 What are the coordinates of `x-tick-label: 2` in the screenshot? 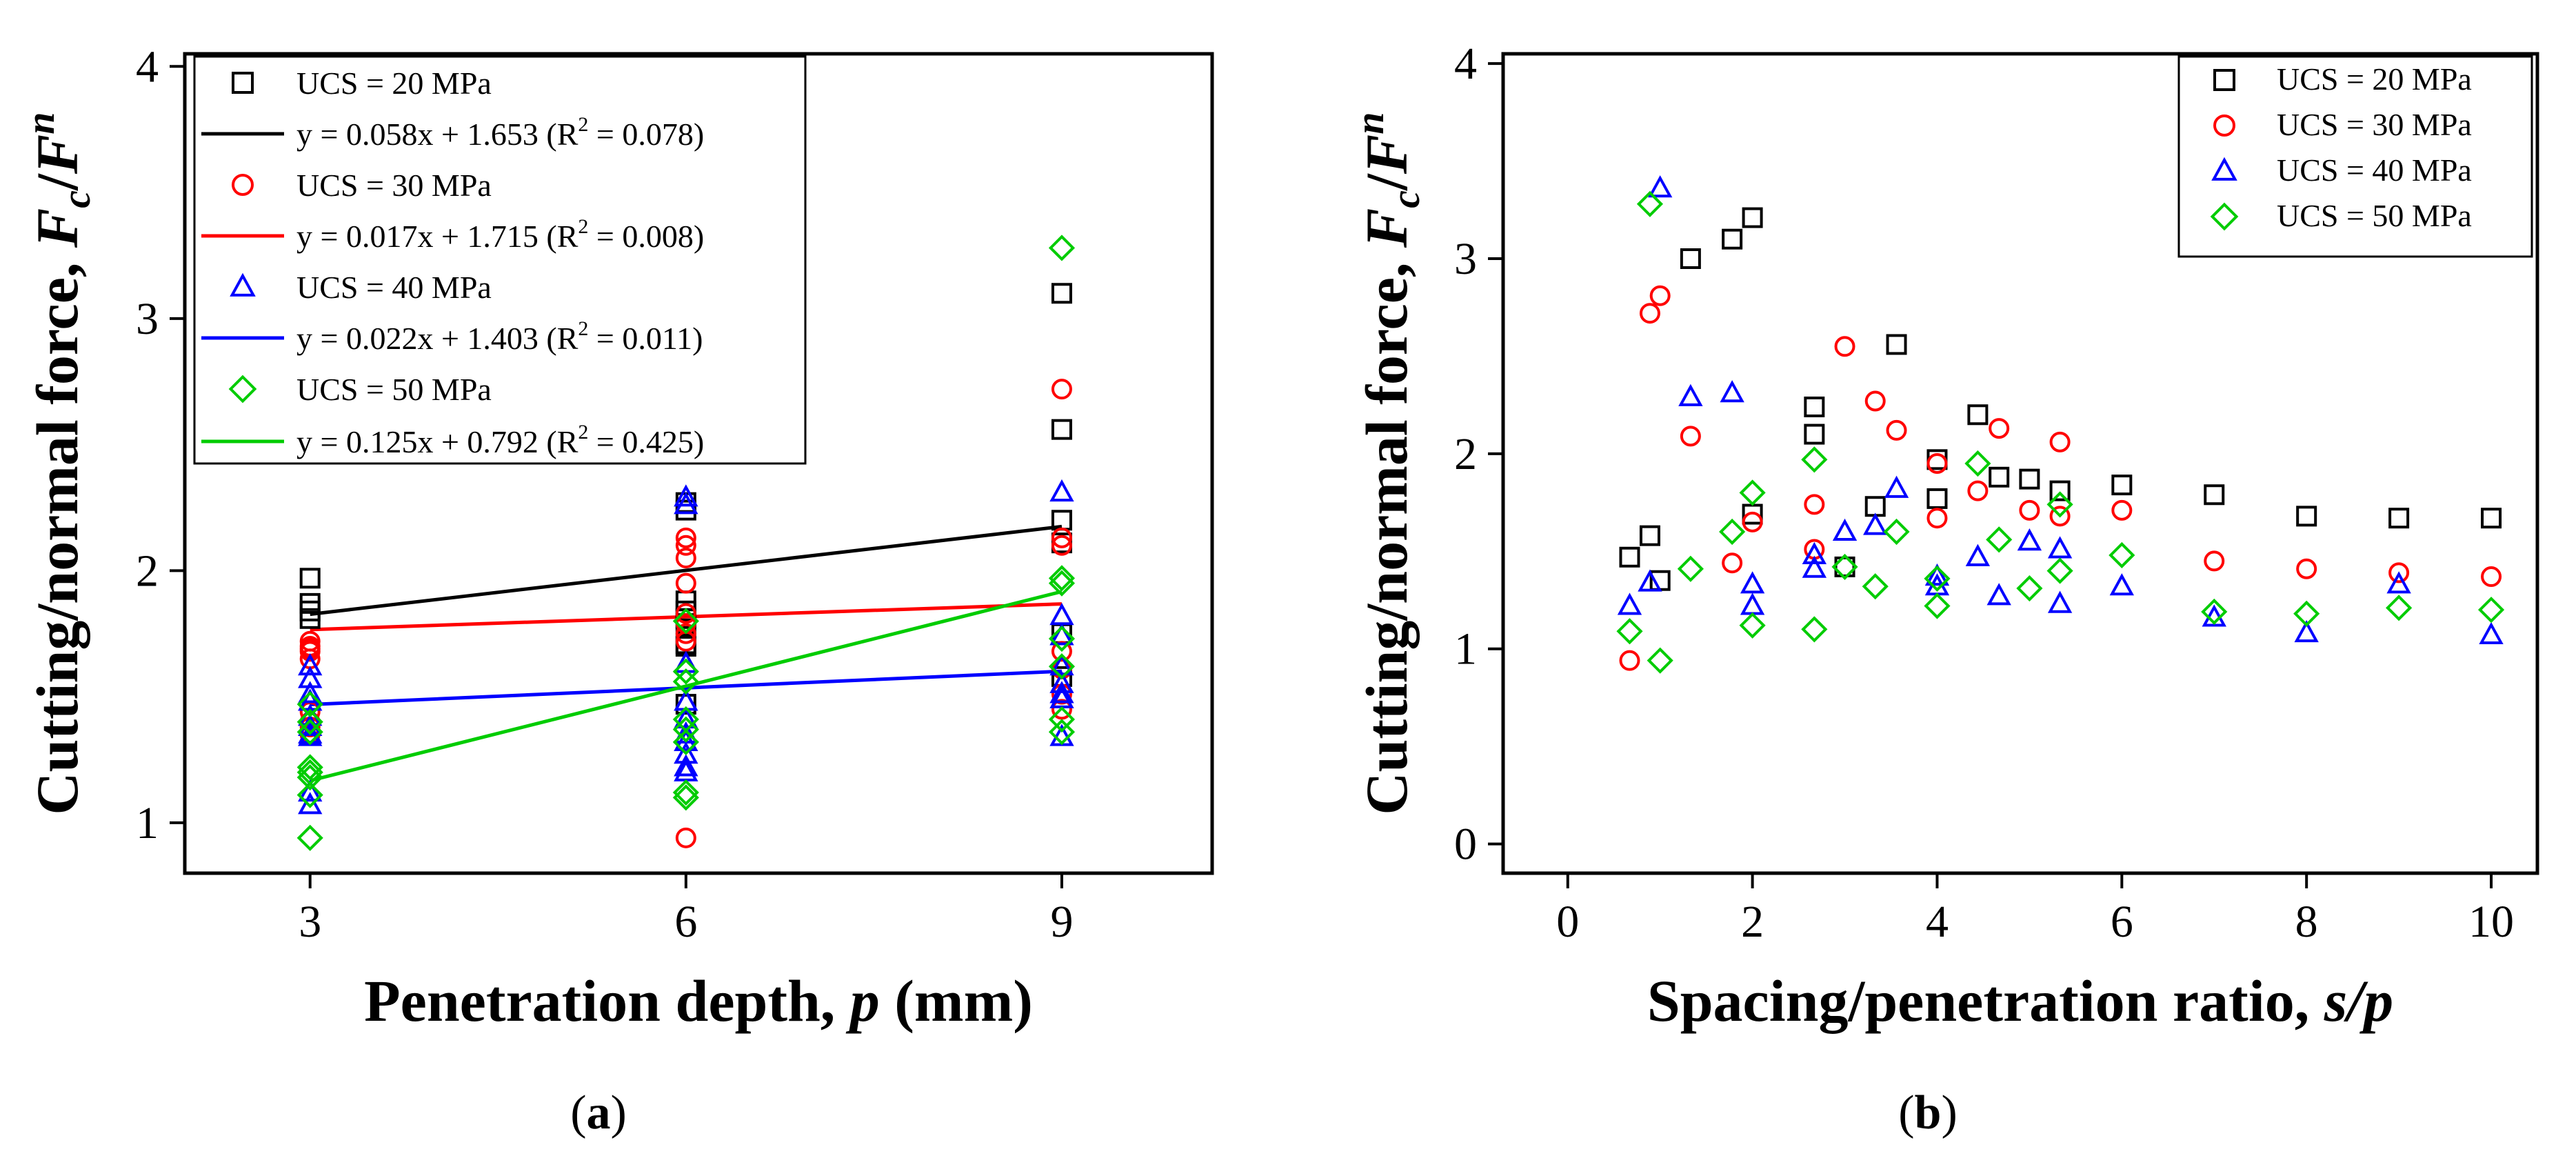 It's located at (1752, 922).